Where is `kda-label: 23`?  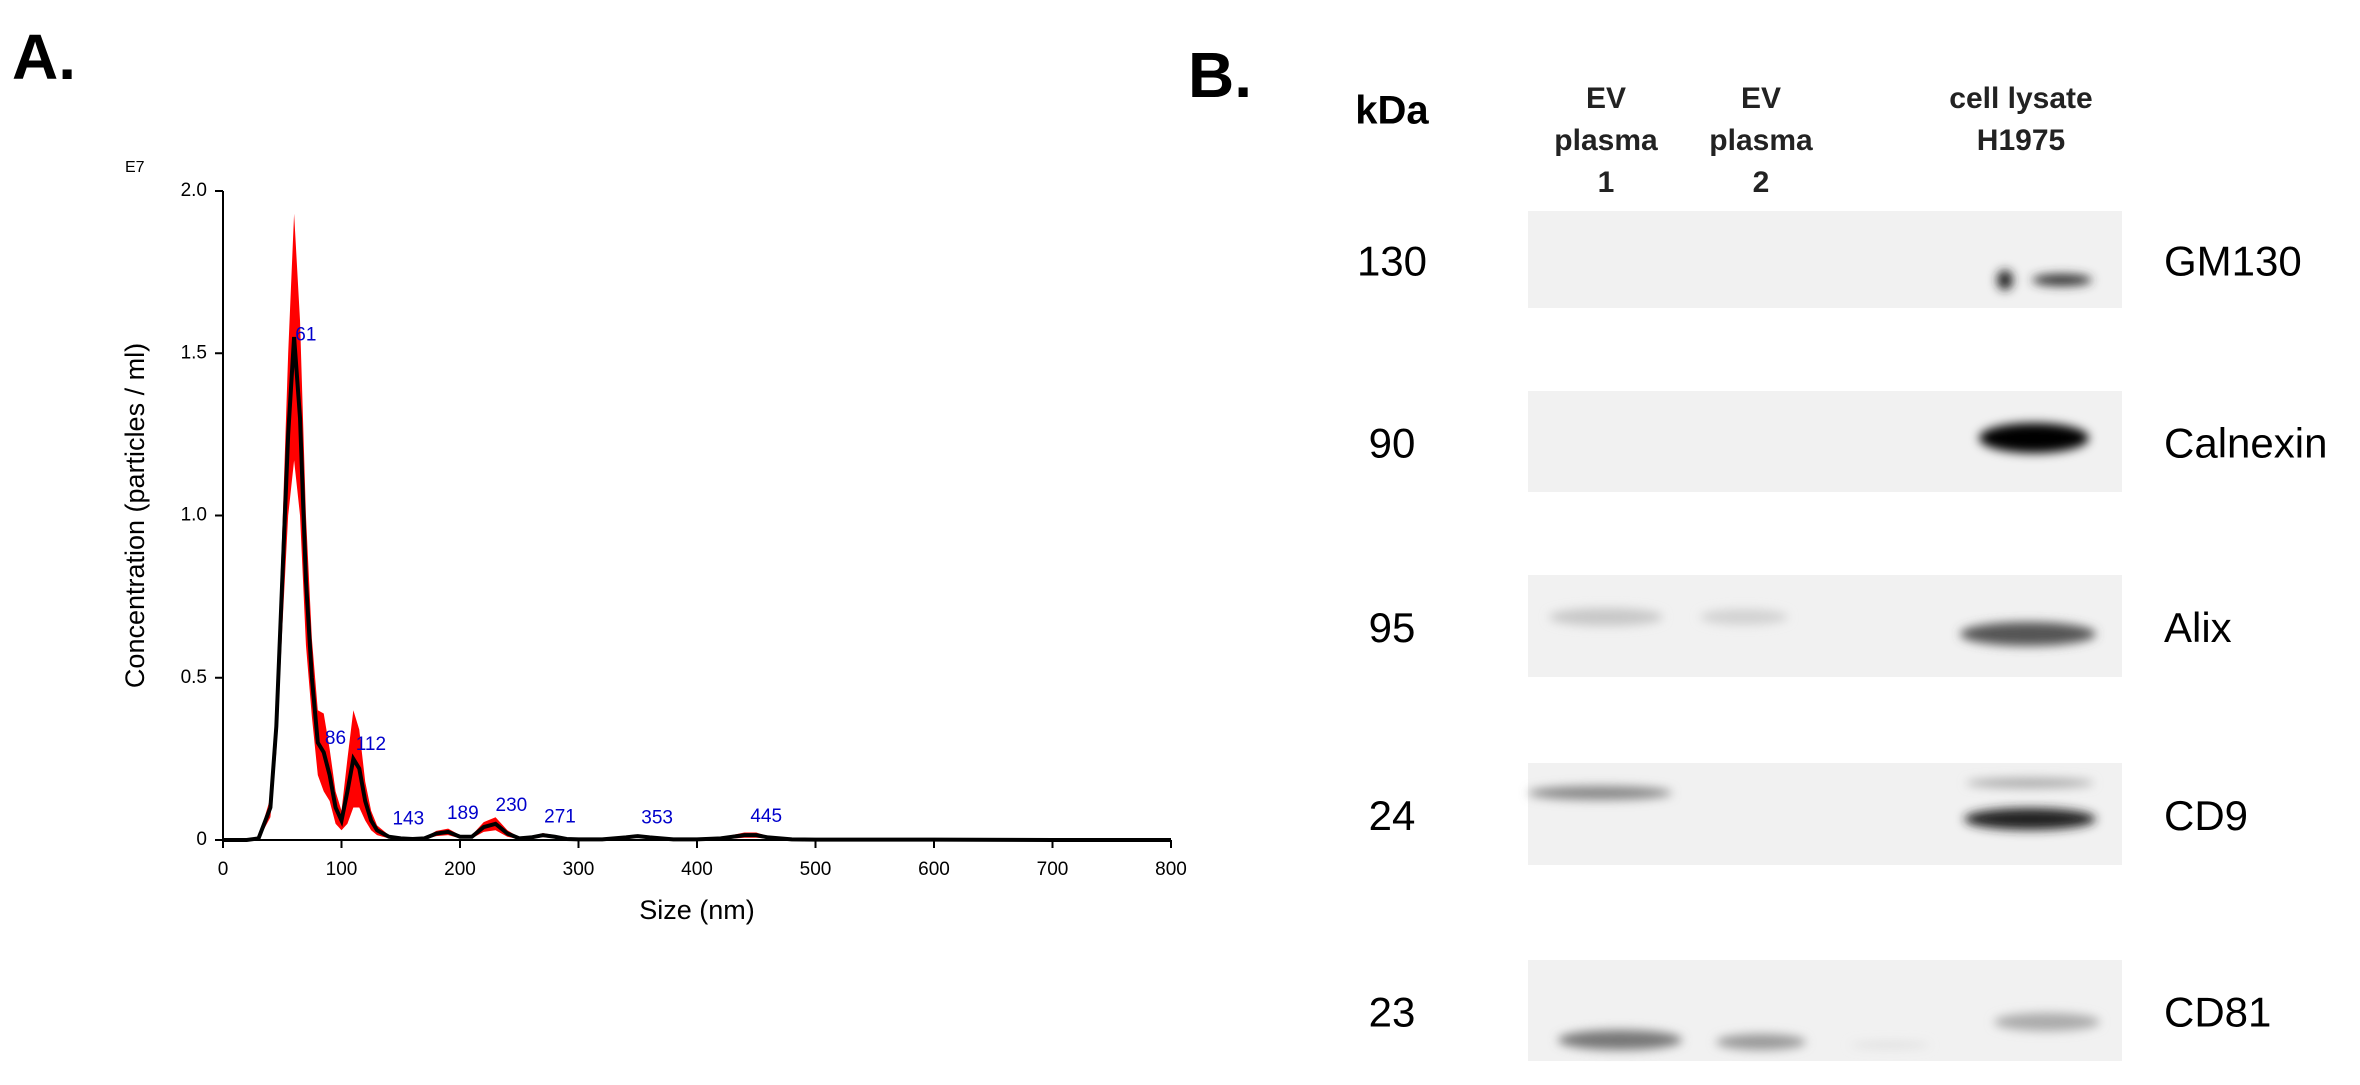
kda-label: 23 is located at coordinates (1392, 1012).